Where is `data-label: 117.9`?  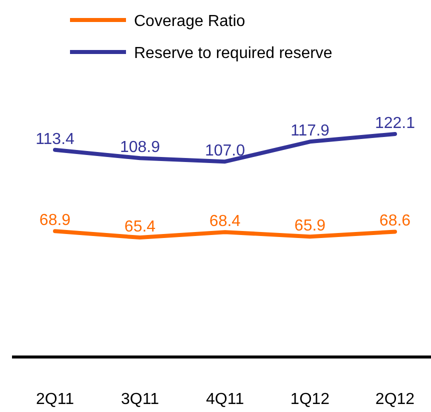 data-label: 117.9 is located at coordinates (310, 131).